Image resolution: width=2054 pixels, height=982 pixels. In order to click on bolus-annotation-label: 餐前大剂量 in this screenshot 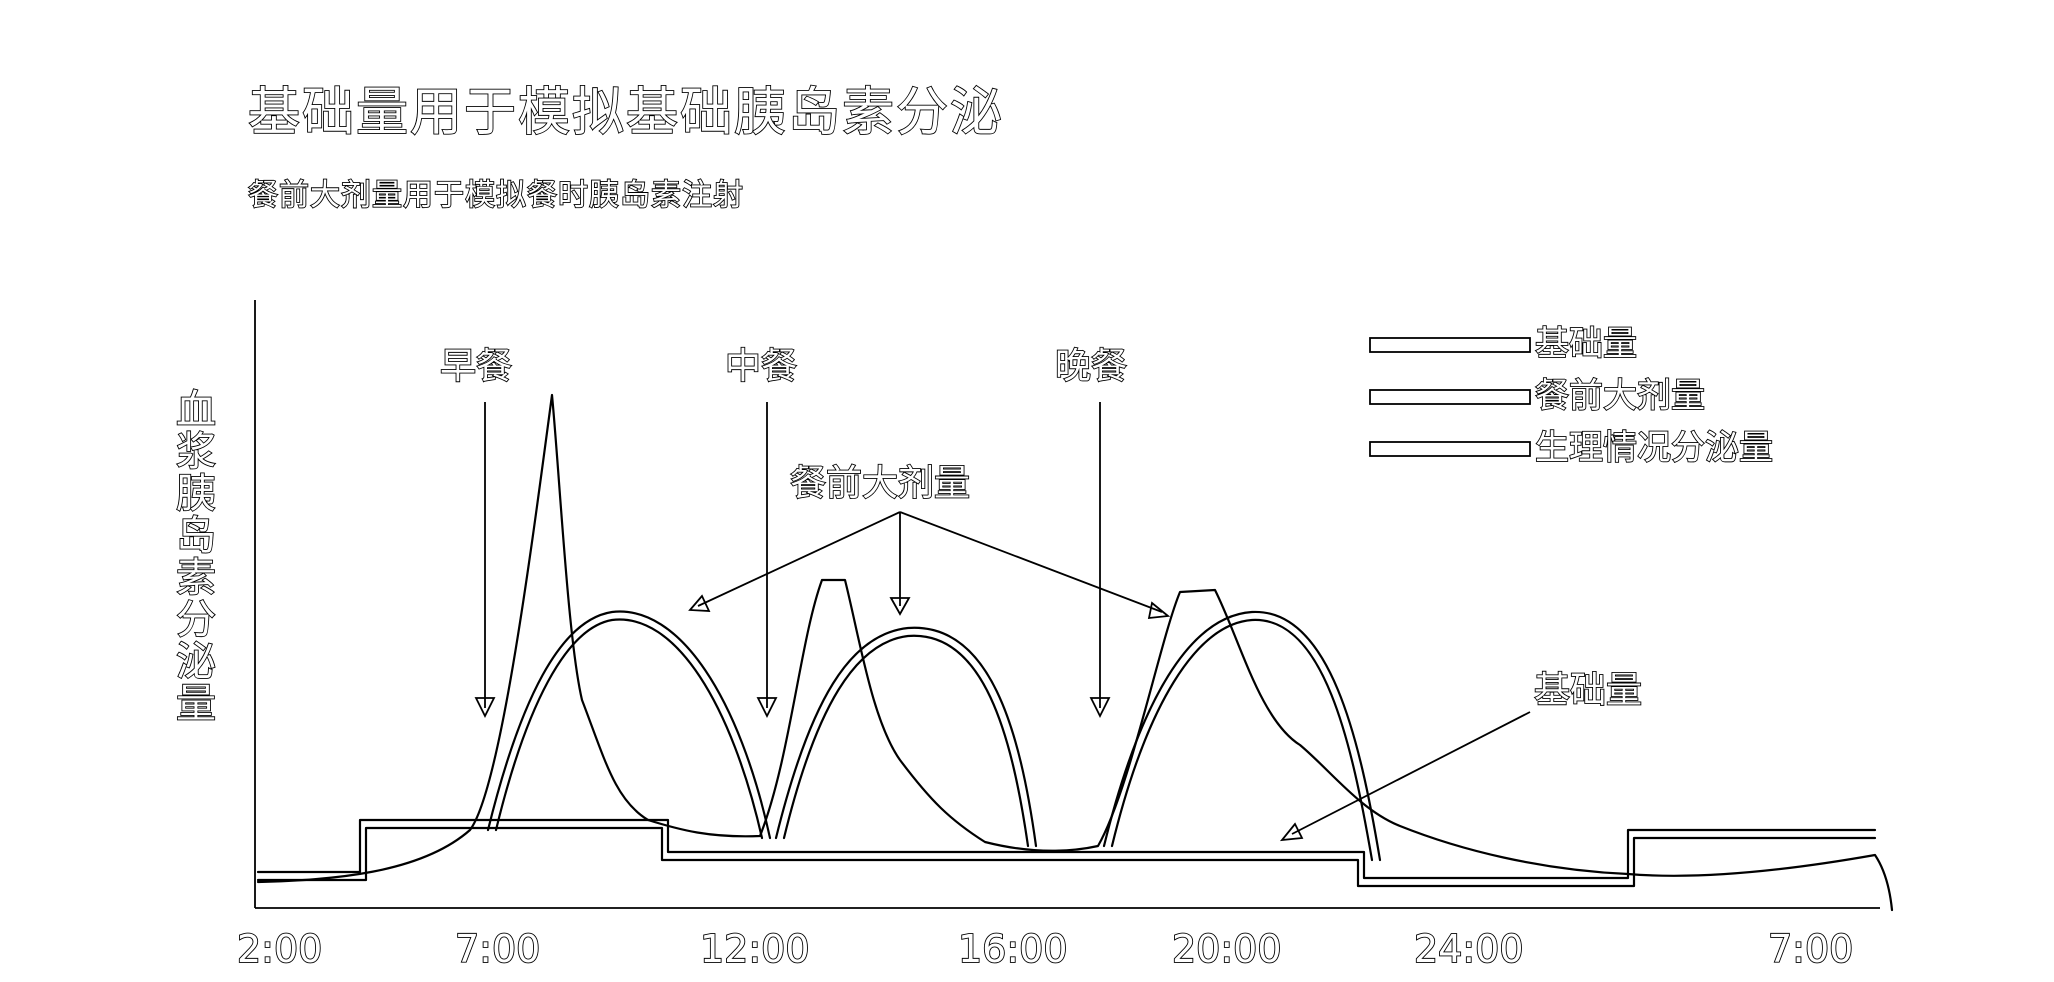, I will do `click(880, 483)`.